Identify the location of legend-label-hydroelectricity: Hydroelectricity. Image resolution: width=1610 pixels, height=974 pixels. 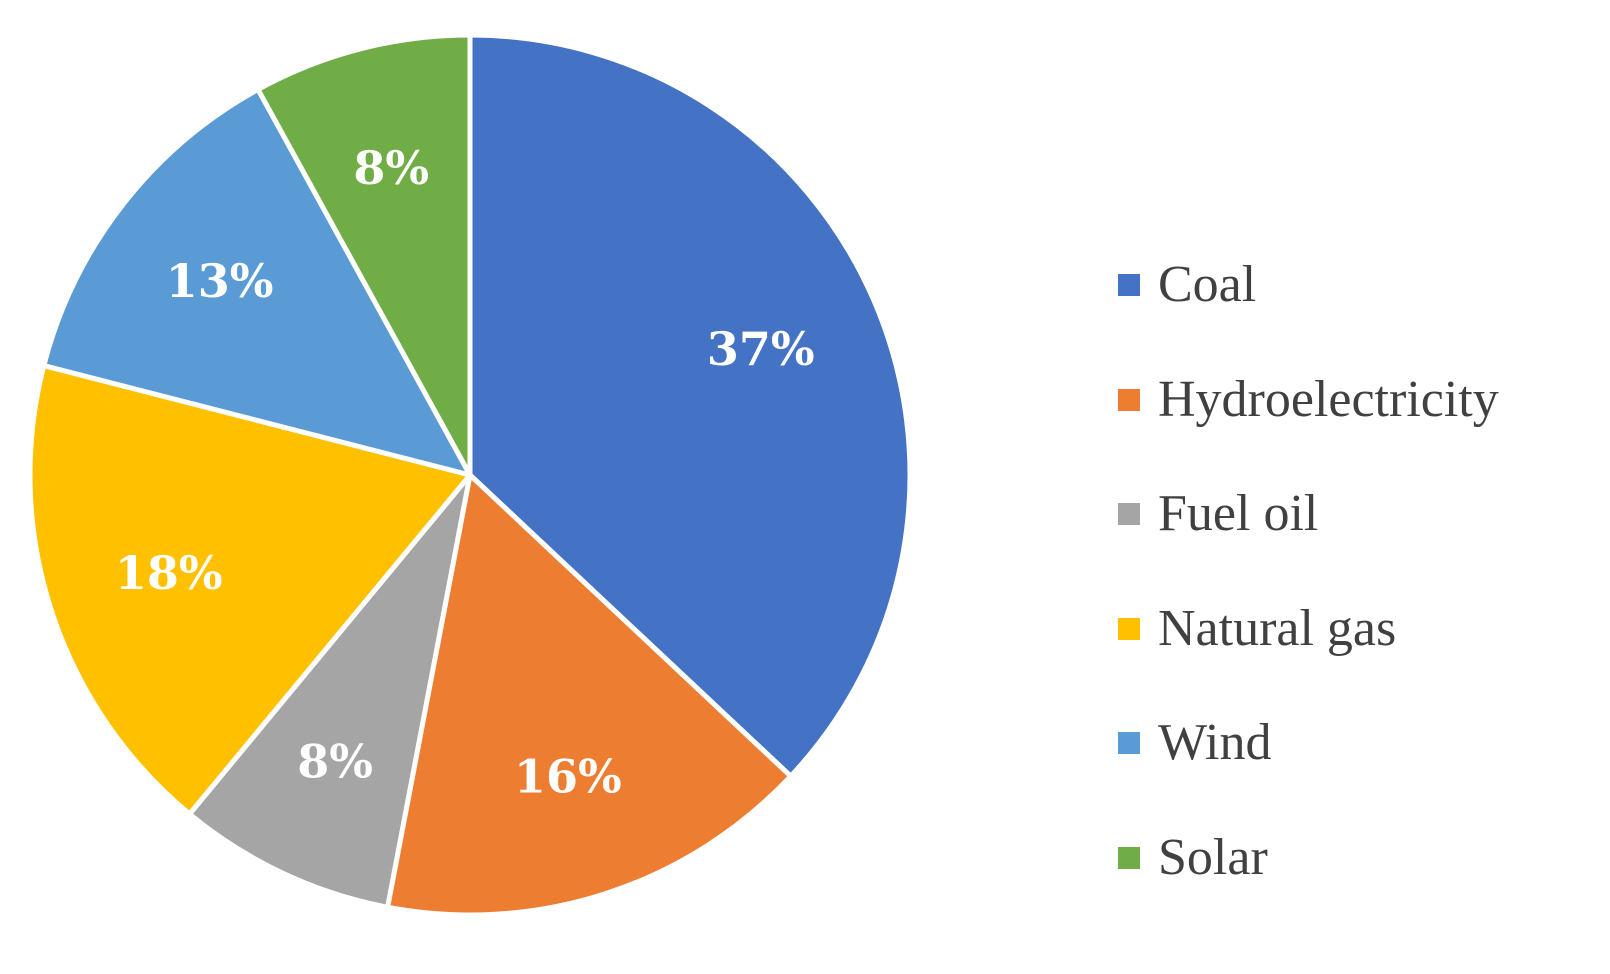
(1328, 399).